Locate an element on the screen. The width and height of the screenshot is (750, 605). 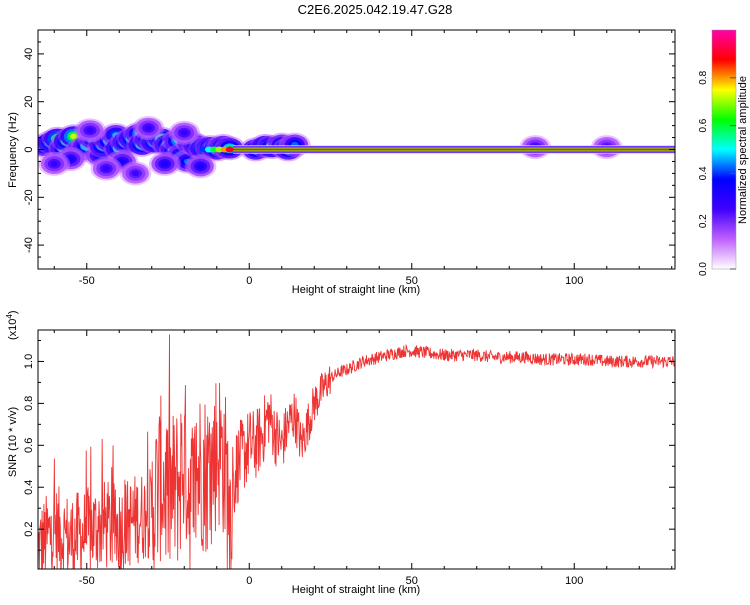
colorbar-gradient is located at coordinates (724, 149).